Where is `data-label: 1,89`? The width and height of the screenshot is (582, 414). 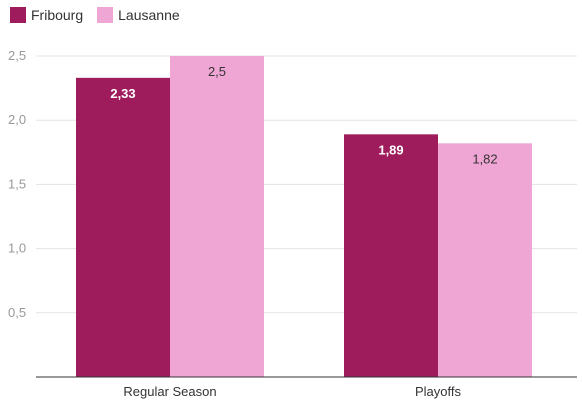
data-label: 1,89 is located at coordinates (390, 149).